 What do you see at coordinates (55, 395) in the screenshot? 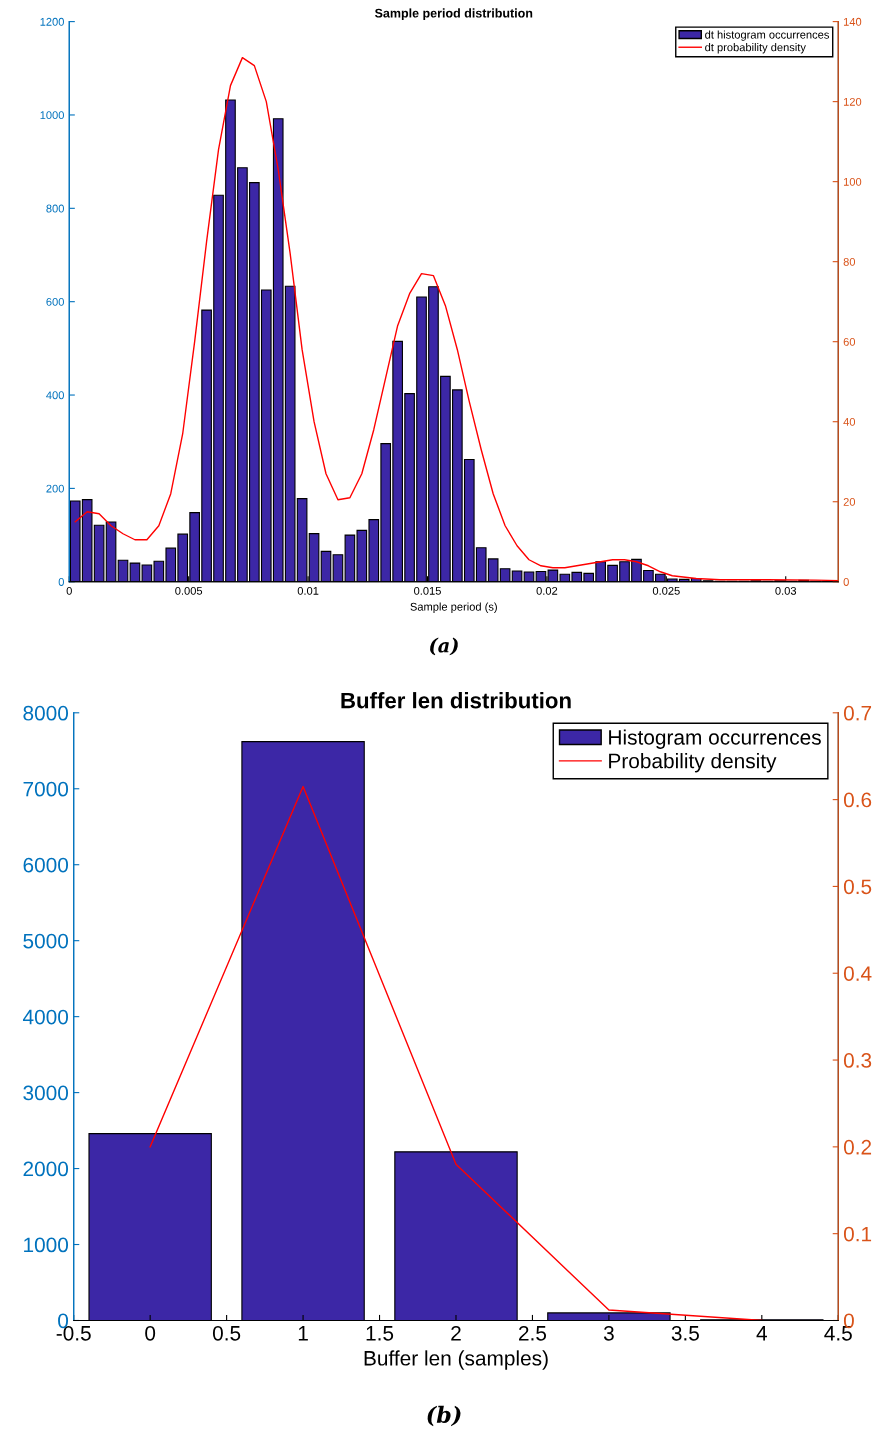
I see `y-tick-label: 400` at bounding box center [55, 395].